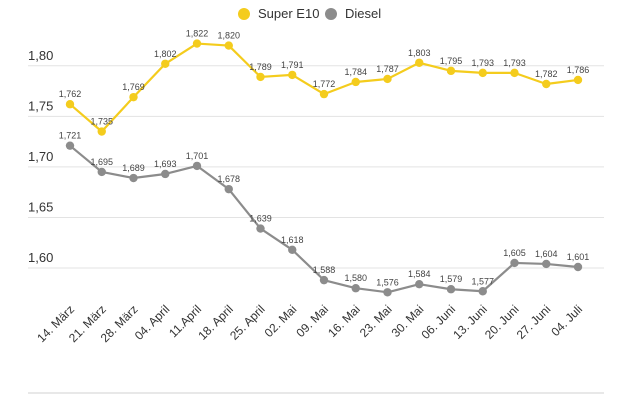  What do you see at coordinates (534, 322) in the screenshot?
I see `x-tick-label: 27. Juni` at bounding box center [534, 322].